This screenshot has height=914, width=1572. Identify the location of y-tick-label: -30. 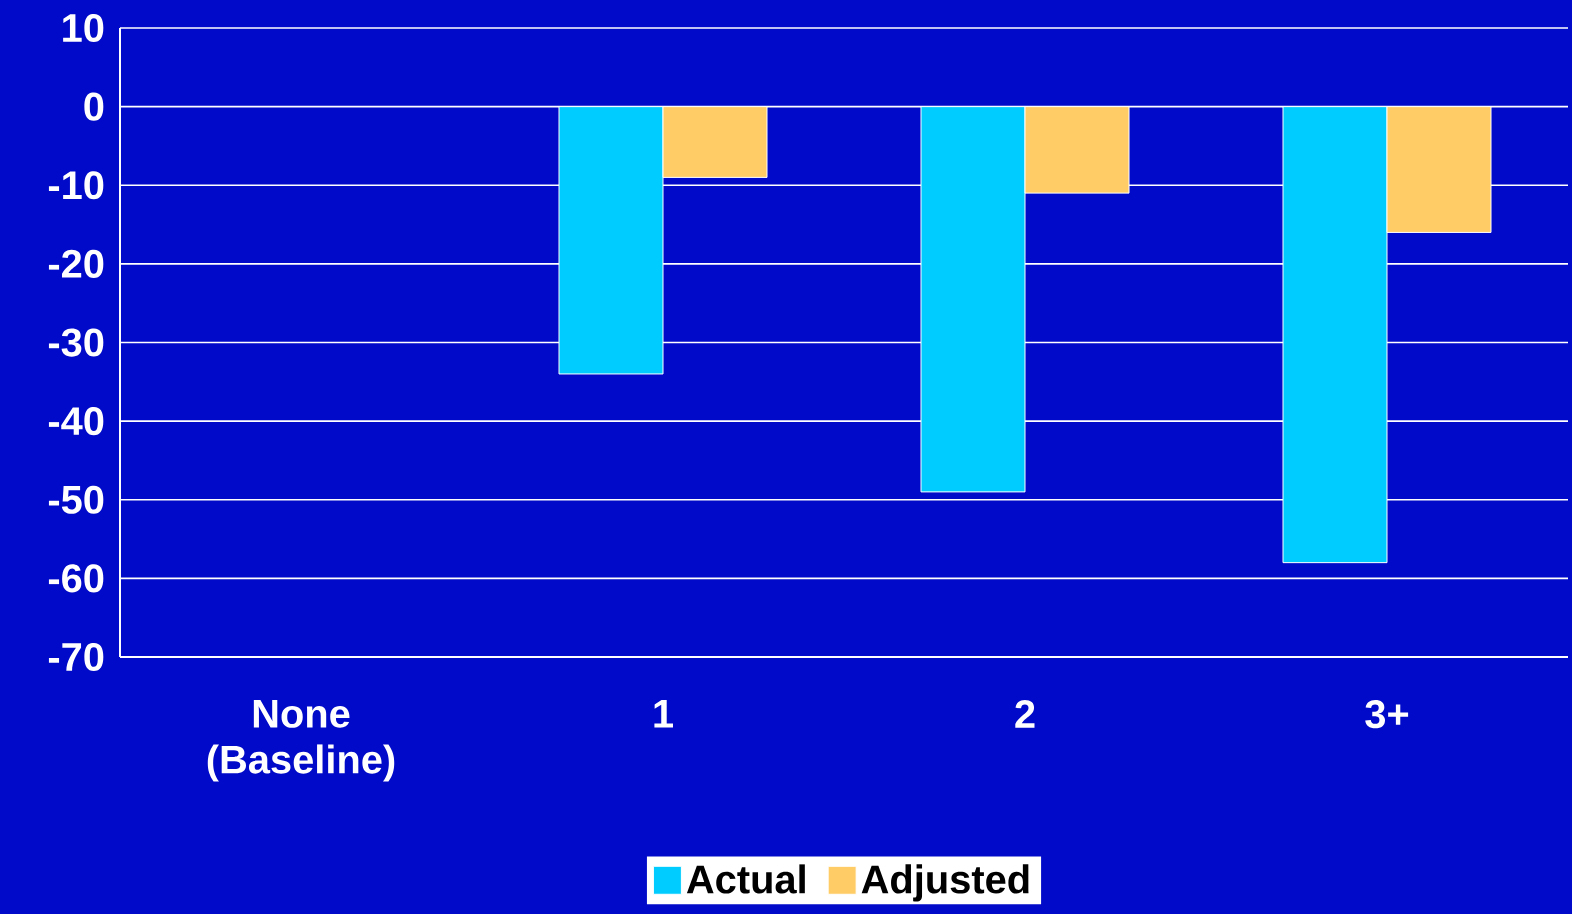
(76, 342).